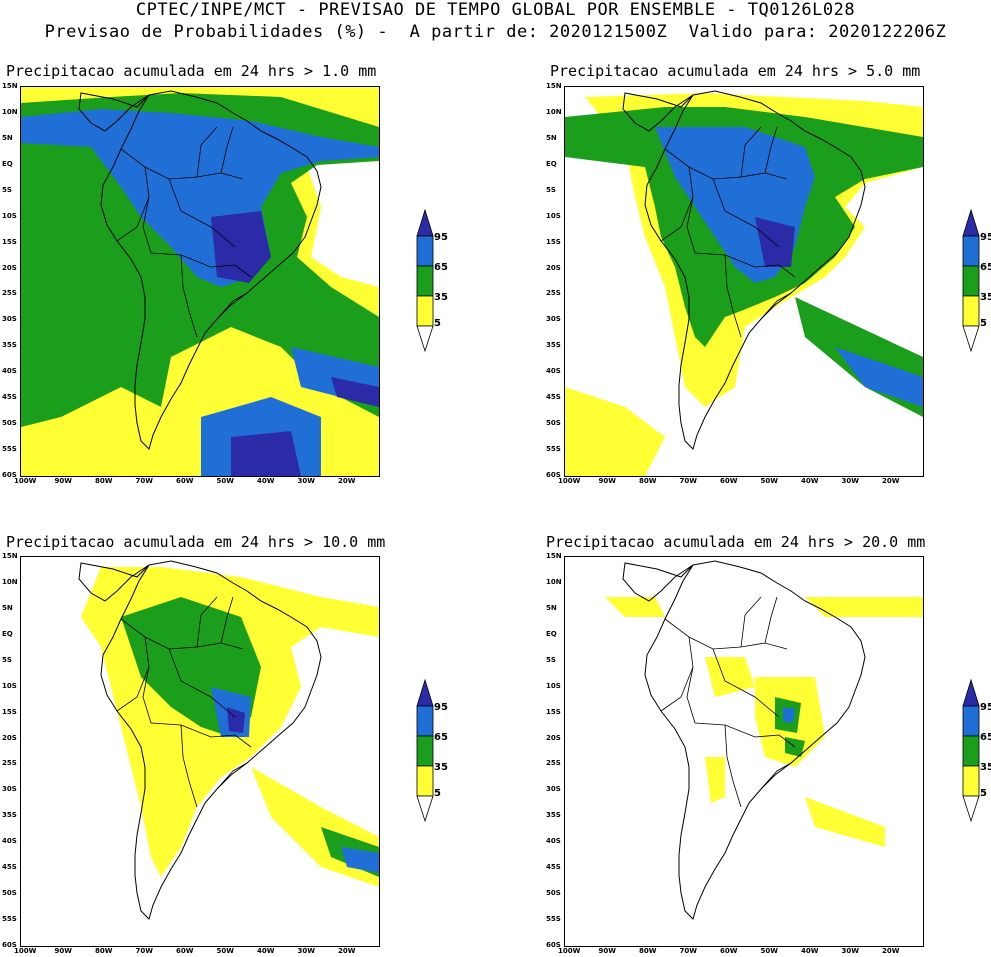  Describe the element at coordinates (607, 481) in the screenshot. I see `lon-tick-label: 90W` at that location.